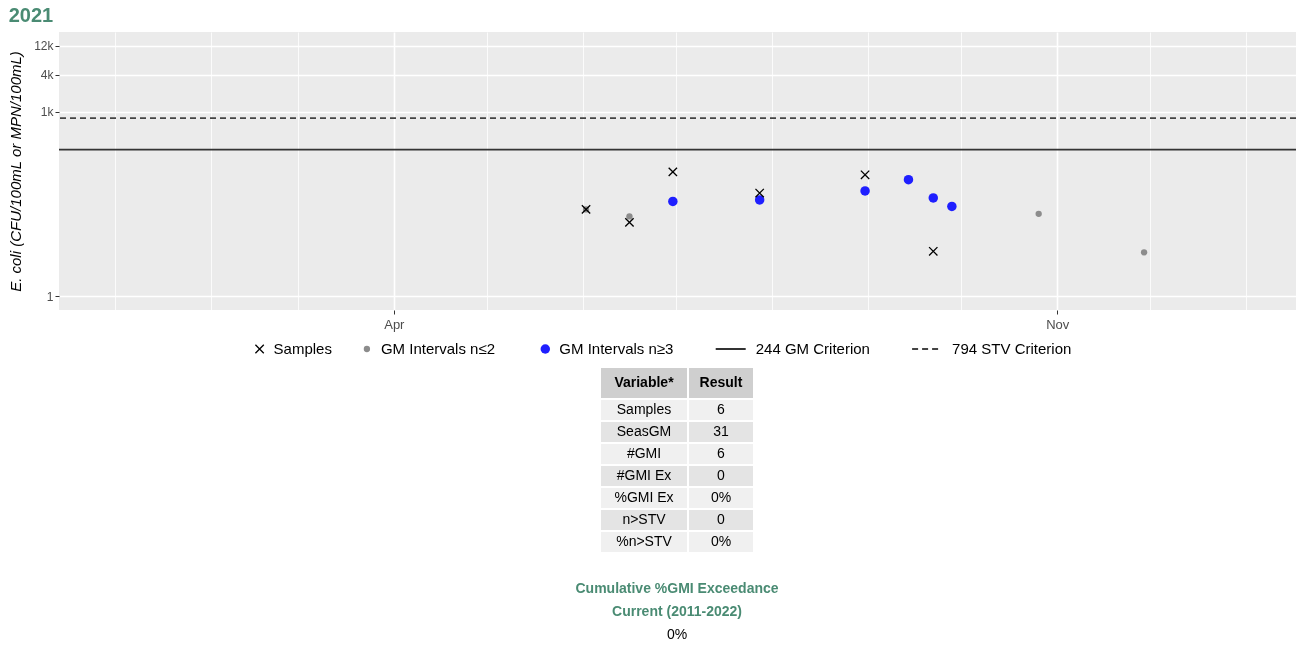  What do you see at coordinates (616, 348) in the screenshot?
I see `legend-label: GM Intervals n≥3` at bounding box center [616, 348].